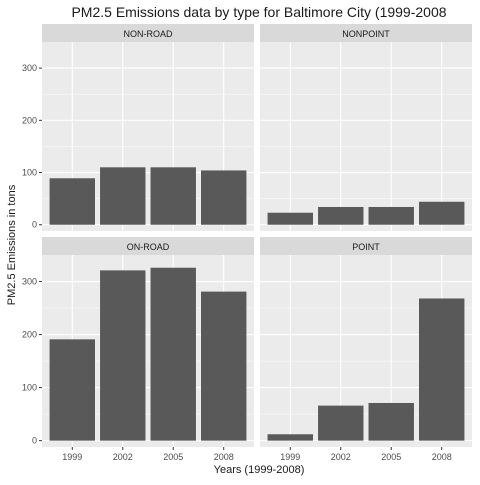 Image resolution: width=480 pixels, height=485 pixels. I want to click on facet-strip-label: ON-ROAD, so click(148, 247).